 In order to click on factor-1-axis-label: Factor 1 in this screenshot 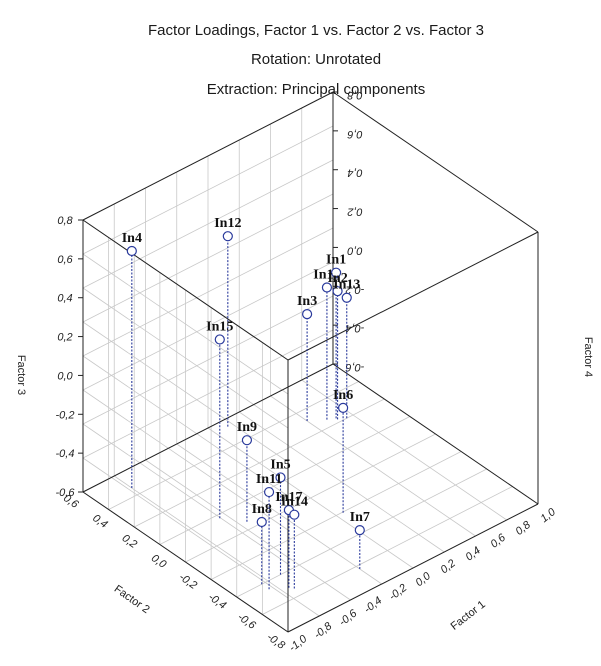, I will do `click(468, 615)`.